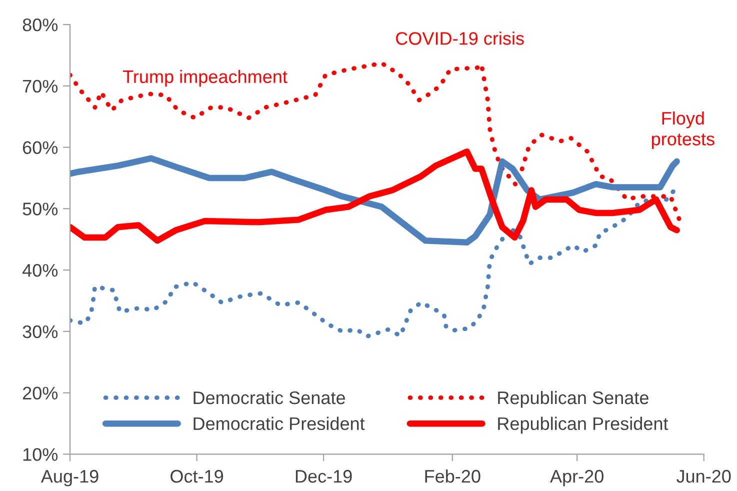  What do you see at coordinates (40, 331) in the screenshot?
I see `y-tick-label: 30%` at bounding box center [40, 331].